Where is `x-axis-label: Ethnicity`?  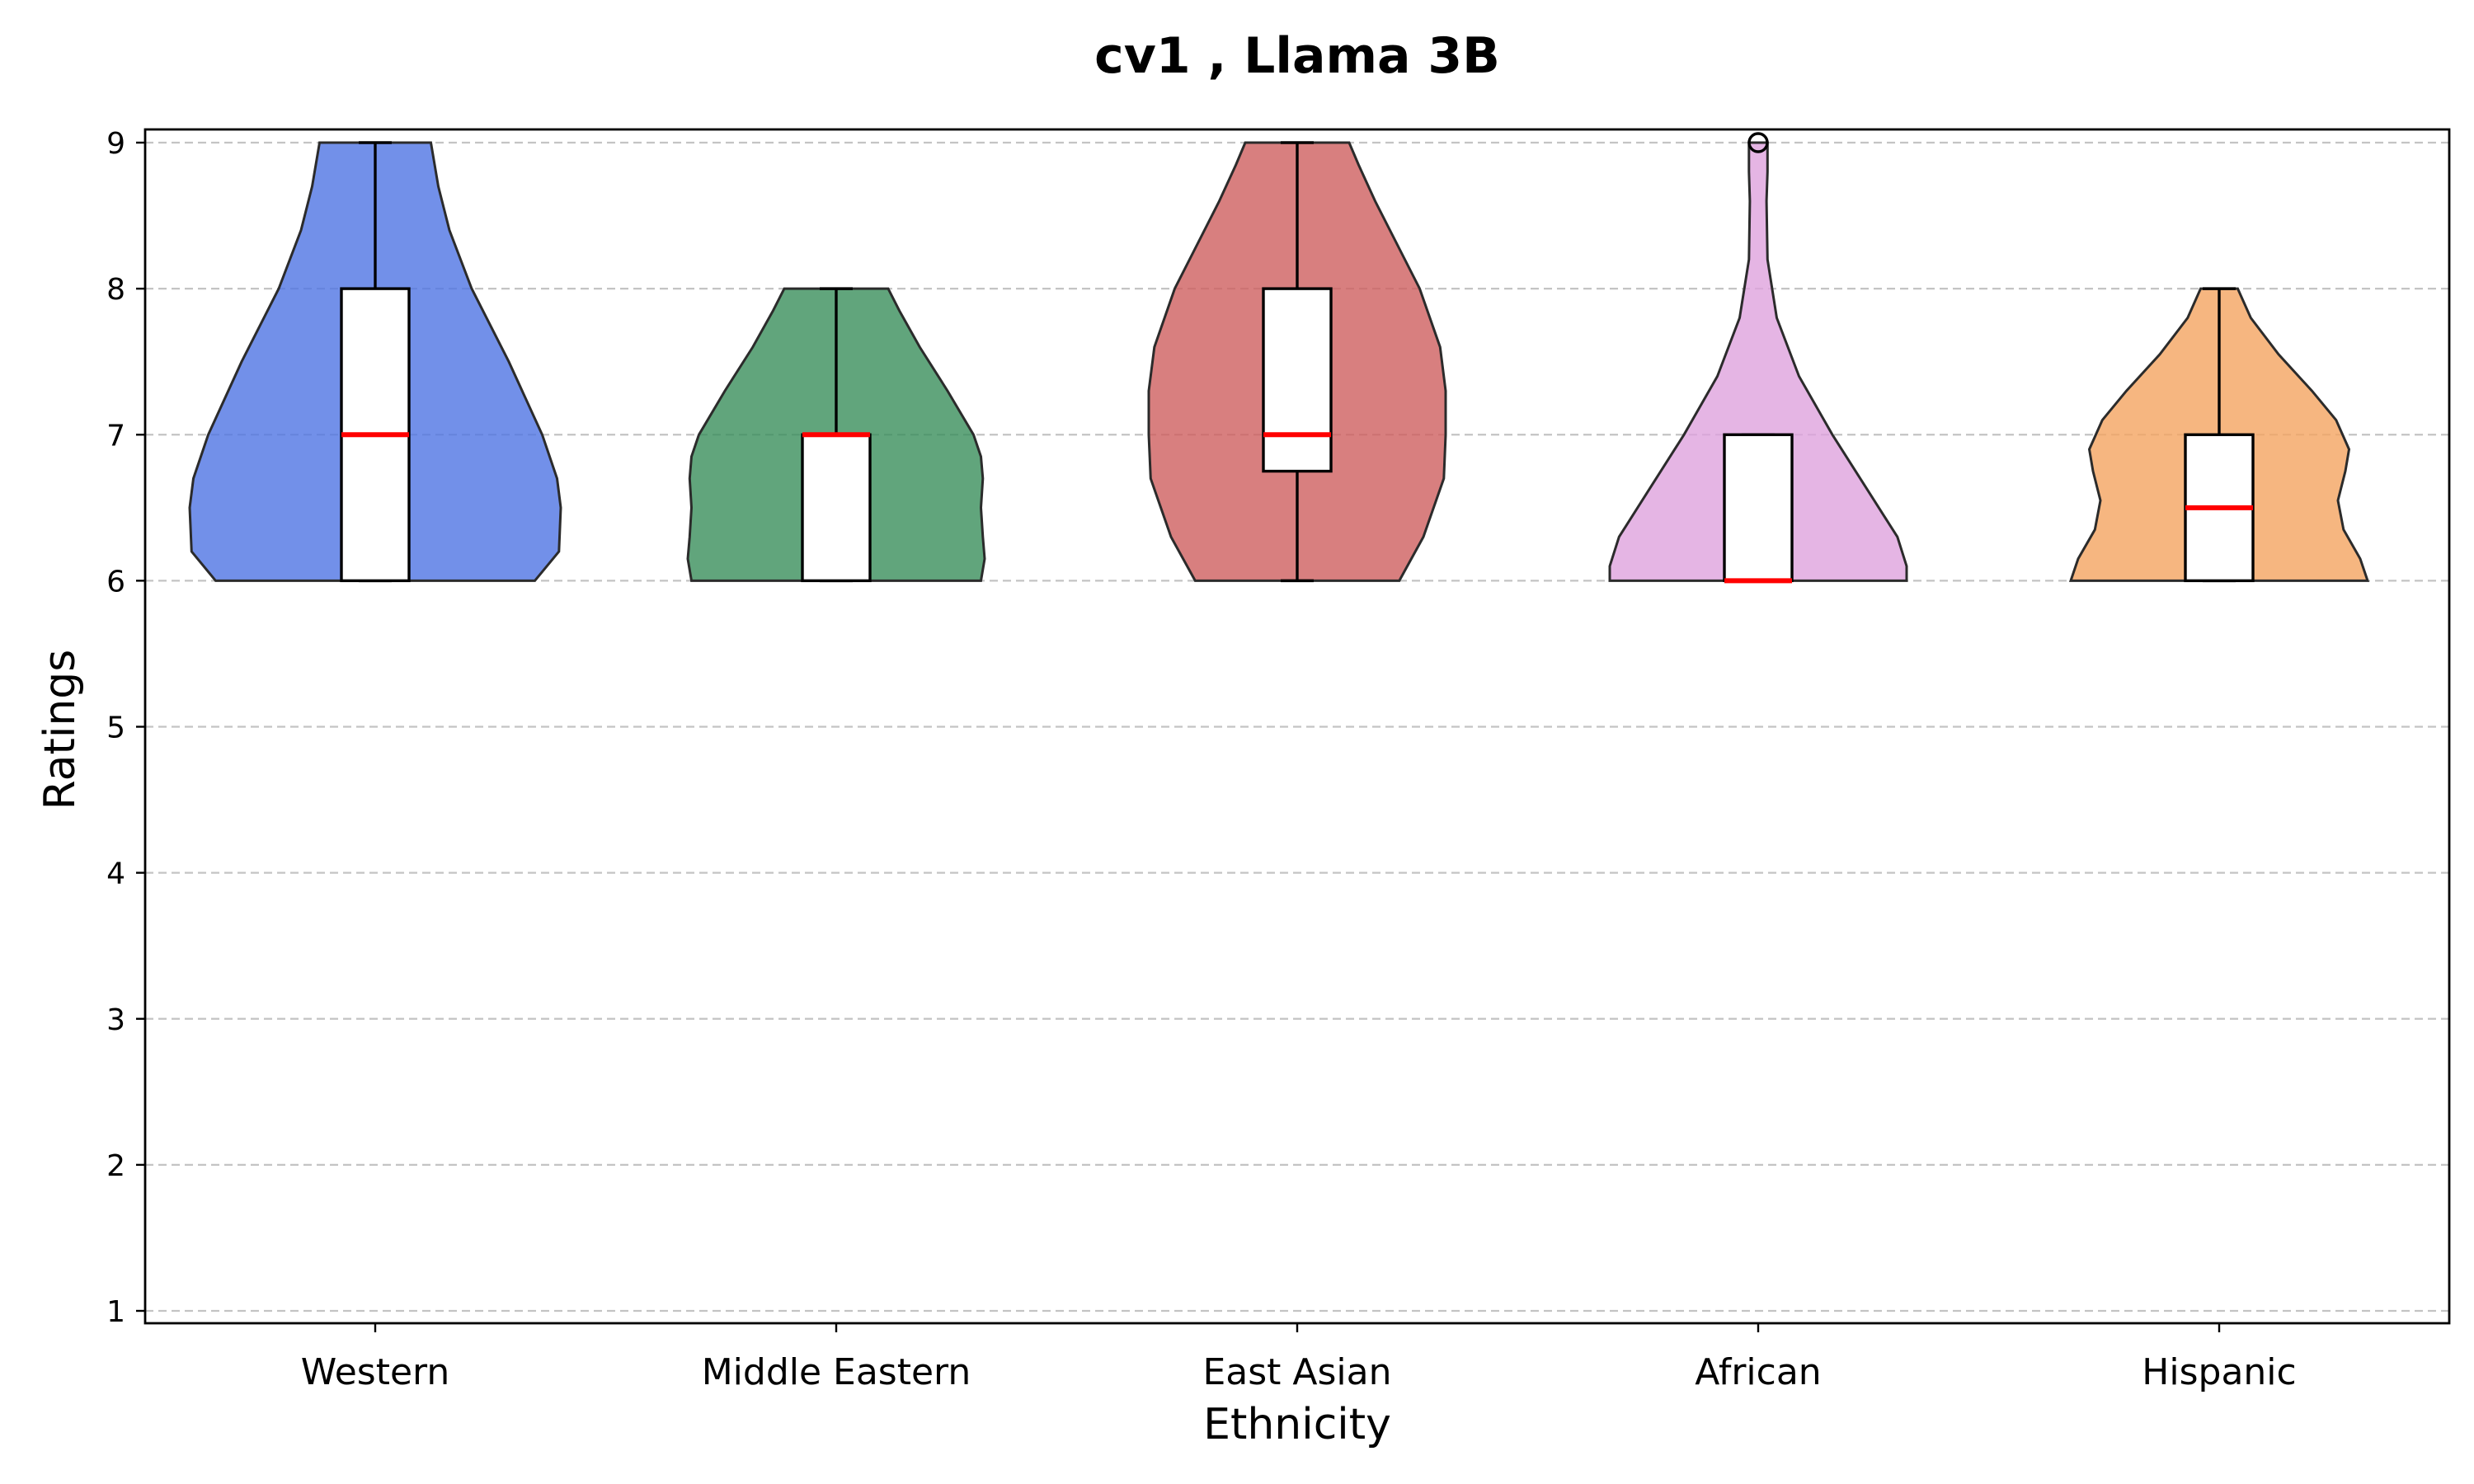 x-axis-label: Ethnicity is located at coordinates (1297, 1424).